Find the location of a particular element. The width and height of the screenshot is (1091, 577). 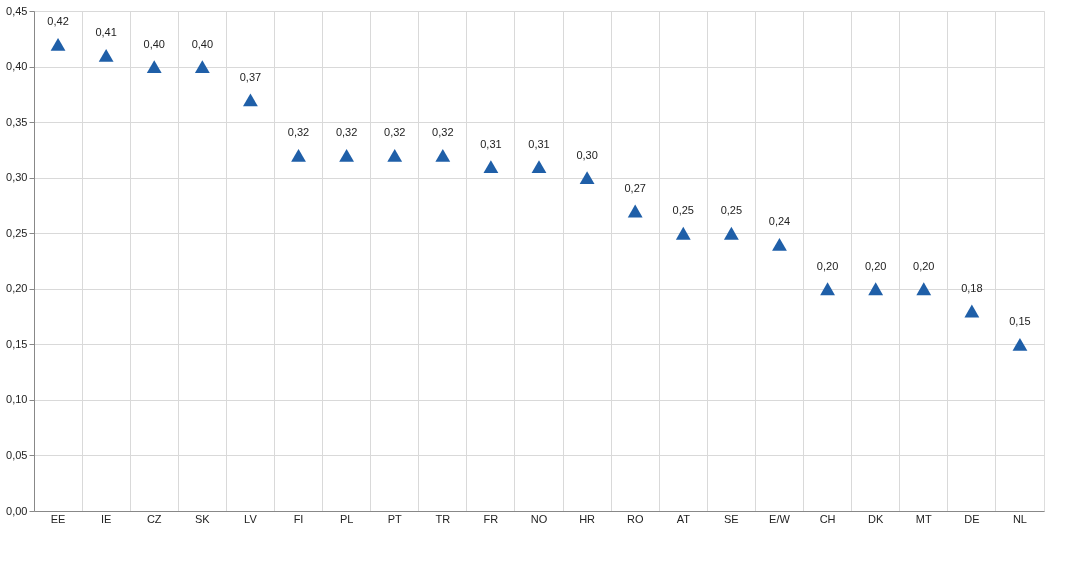

x-tick-label: SE is located at coordinates (731, 518).